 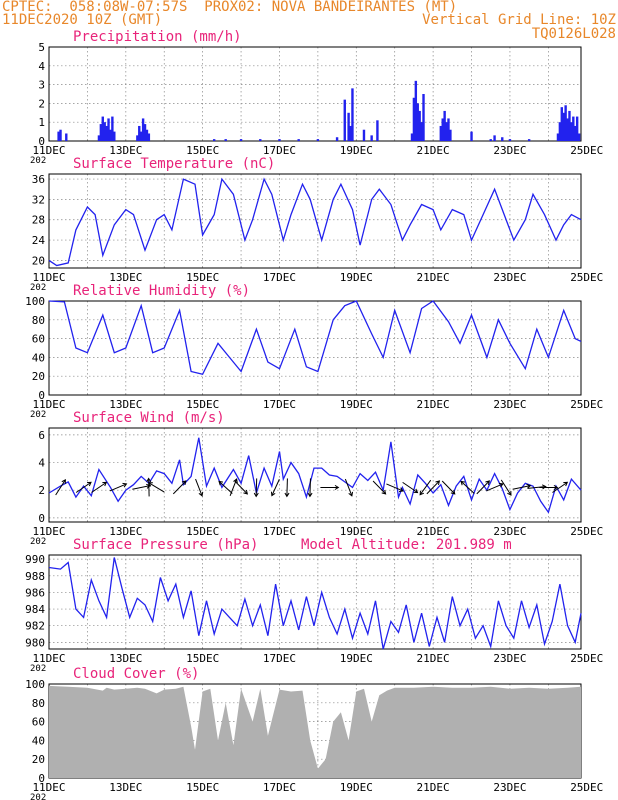 What do you see at coordinates (82, 20) in the screenshot?
I see `header-date: 11DEC2020 10Z (GMT)` at bounding box center [82, 20].